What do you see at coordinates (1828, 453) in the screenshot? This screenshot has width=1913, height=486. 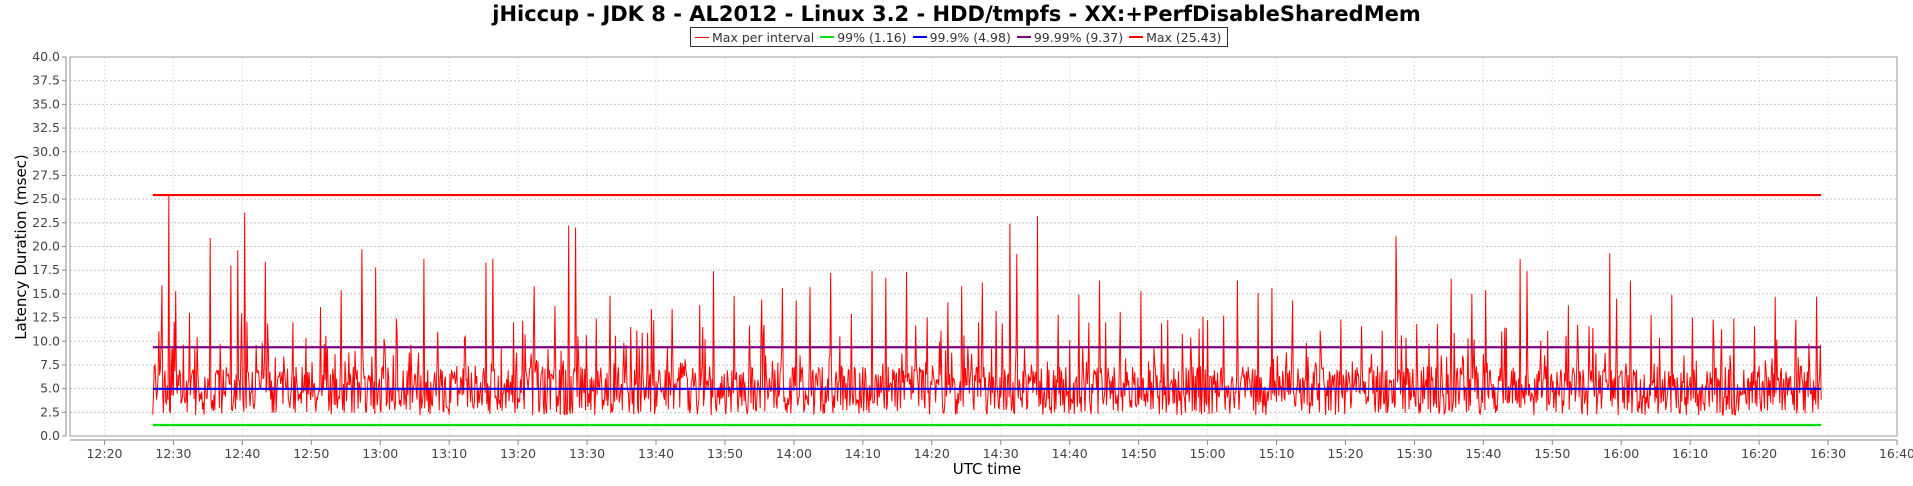 I see `x-tick-label: 16:30` at bounding box center [1828, 453].